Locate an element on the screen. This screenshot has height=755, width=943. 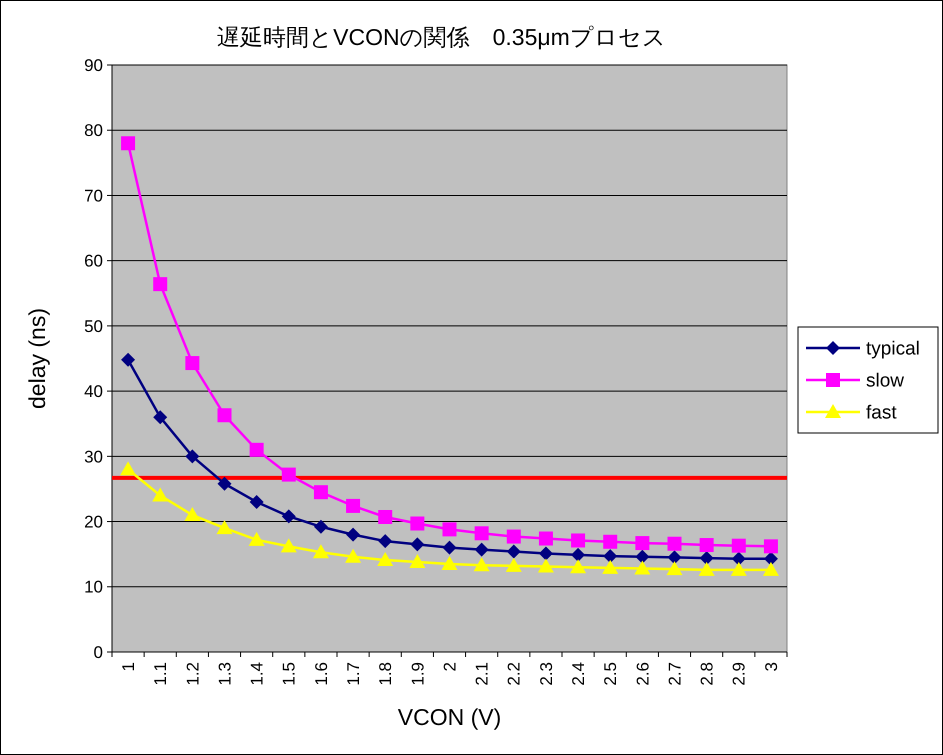
legend-label: fast is located at coordinates (882, 413).